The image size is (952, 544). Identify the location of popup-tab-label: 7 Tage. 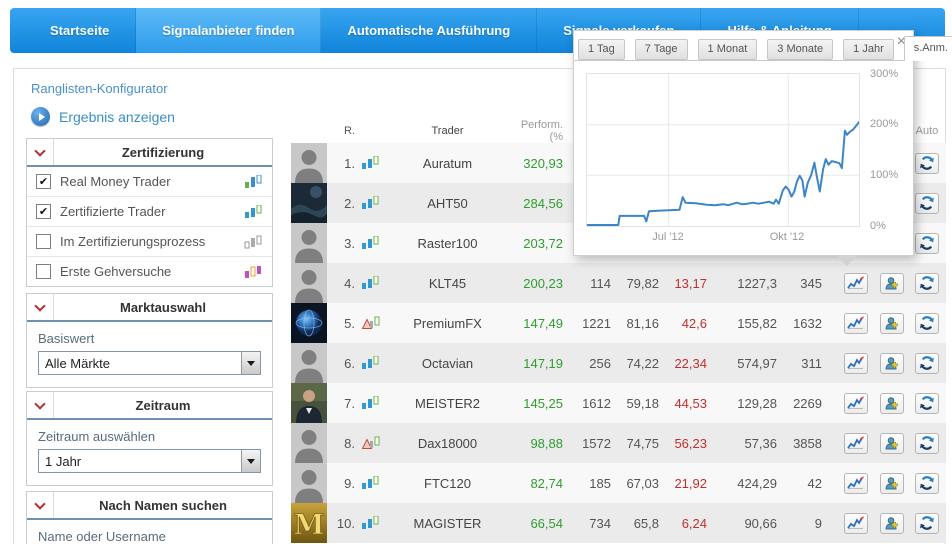
(661, 49).